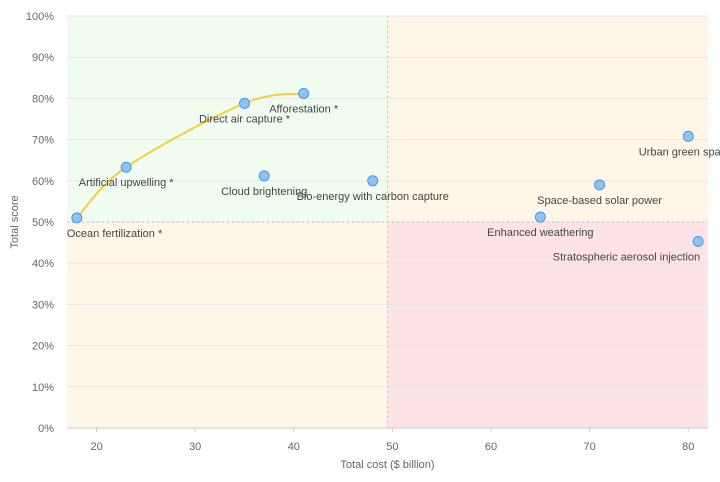 The image size is (720, 482). Describe the element at coordinates (46, 429) in the screenshot. I see `y-tick-label: 0%` at that location.